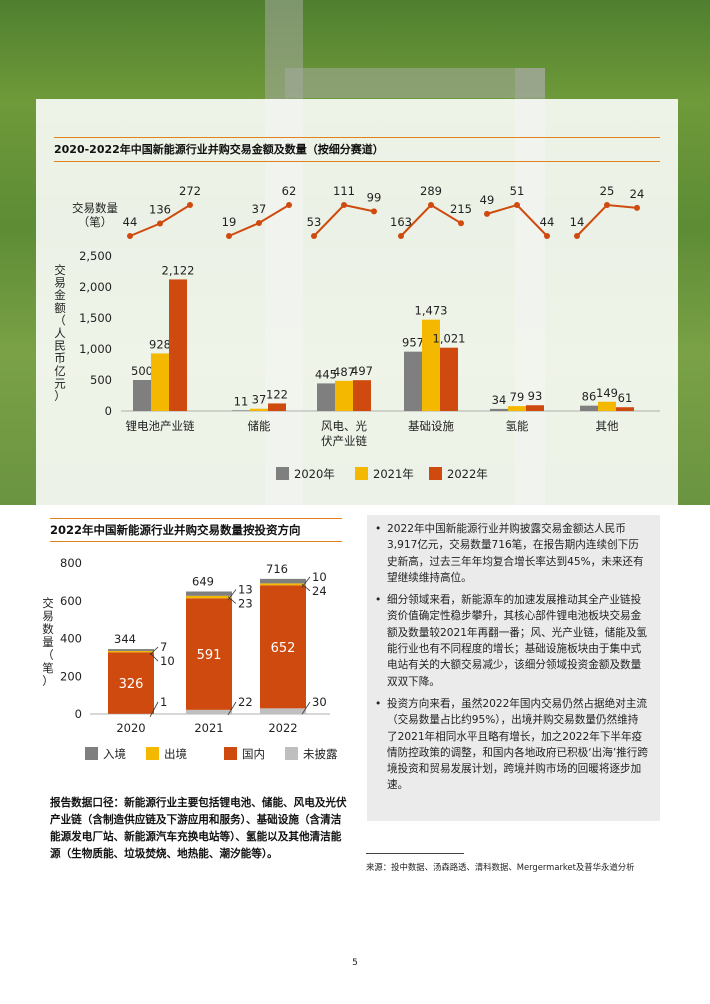  Describe the element at coordinates (60, 383) in the screenshot. I see `amount-axis-label-char: 元` at that location.